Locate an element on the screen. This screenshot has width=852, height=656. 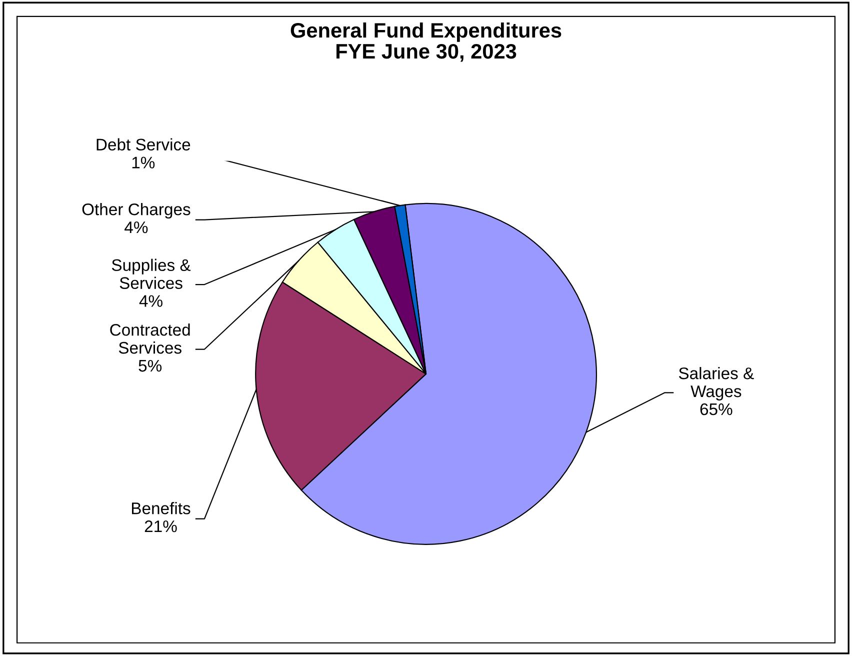
data-label: 5% is located at coordinates (150, 366).